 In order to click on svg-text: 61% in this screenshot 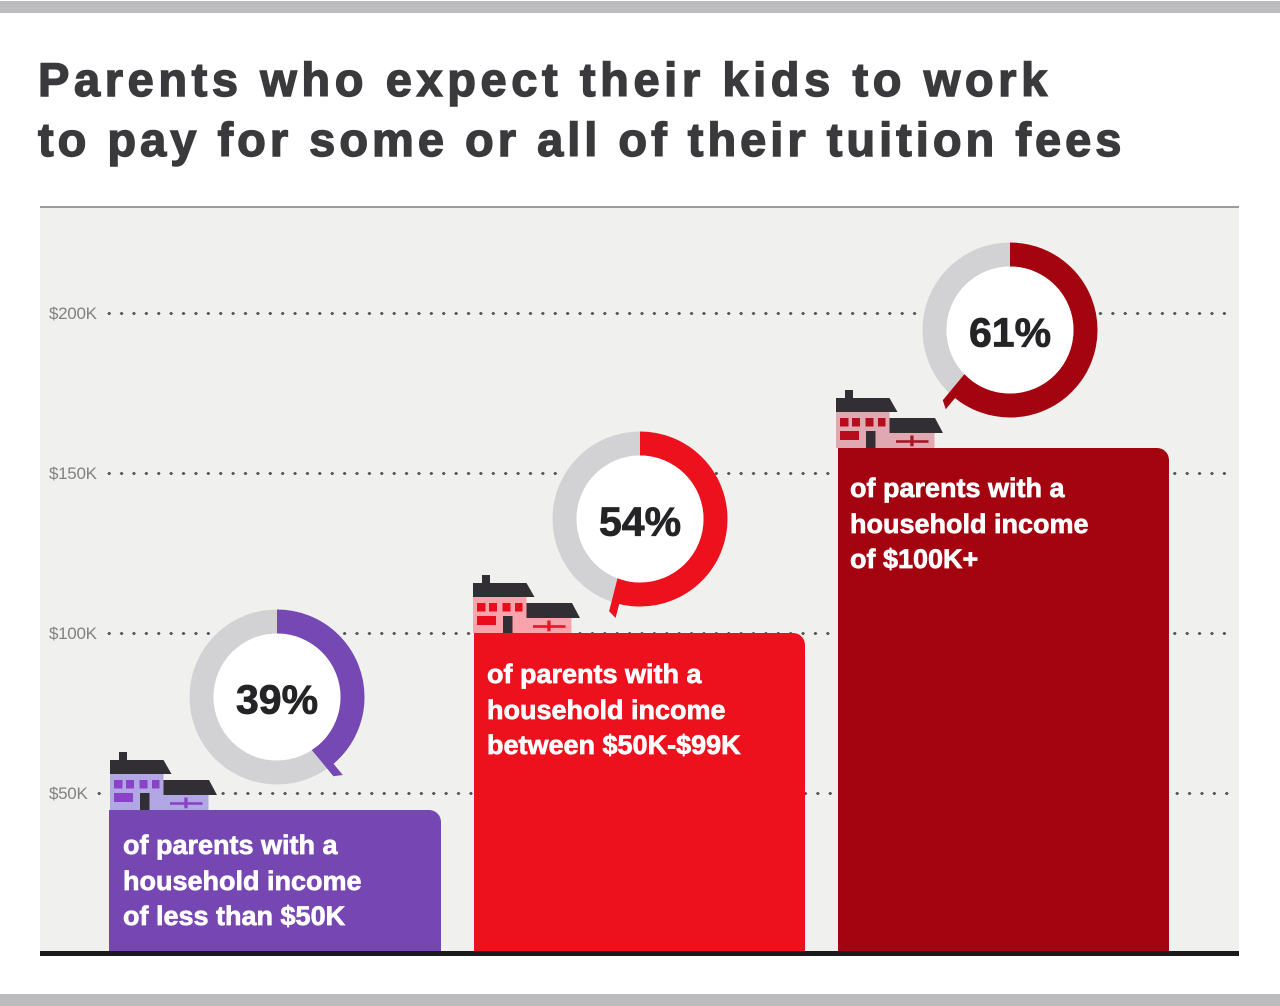, I will do `click(1010, 332)`.